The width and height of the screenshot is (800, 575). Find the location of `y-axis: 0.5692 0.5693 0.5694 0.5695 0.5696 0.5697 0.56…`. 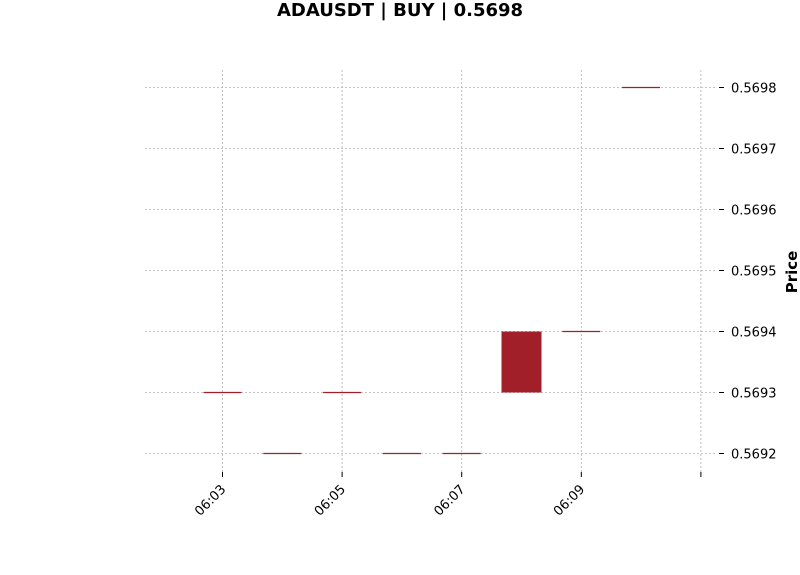

y-axis: 0.5692 0.5693 0.5694 0.5695 0.5696 0.5697 0.56… is located at coordinates (748, 272).